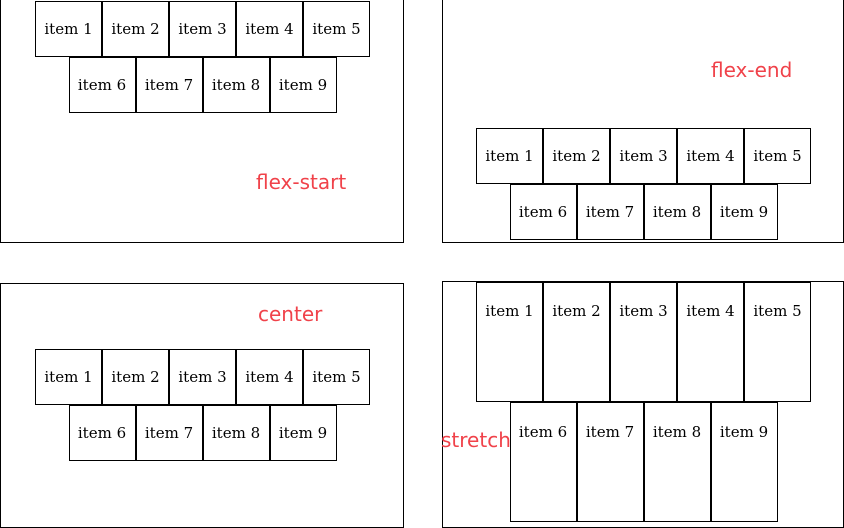  Describe the element at coordinates (301, 182) in the screenshot. I see `label-flex-start: flex-start` at that location.